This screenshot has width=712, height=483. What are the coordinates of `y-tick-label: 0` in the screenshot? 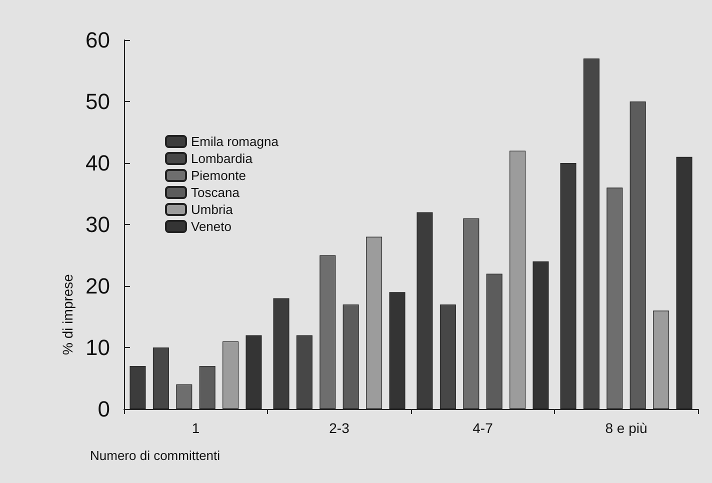 It's located at (104, 409).